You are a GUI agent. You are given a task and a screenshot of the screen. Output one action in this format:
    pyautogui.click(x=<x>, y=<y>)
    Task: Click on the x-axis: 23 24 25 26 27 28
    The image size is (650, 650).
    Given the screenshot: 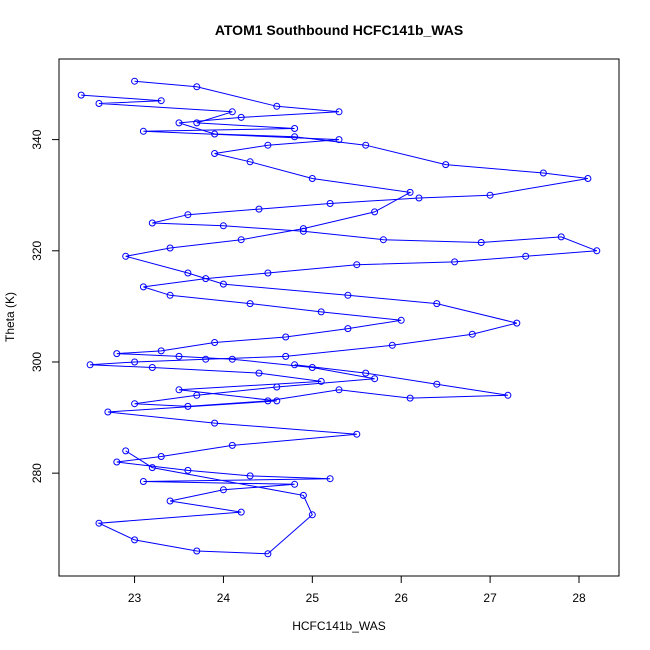 What is the action you would take?
    pyautogui.click(x=357, y=590)
    